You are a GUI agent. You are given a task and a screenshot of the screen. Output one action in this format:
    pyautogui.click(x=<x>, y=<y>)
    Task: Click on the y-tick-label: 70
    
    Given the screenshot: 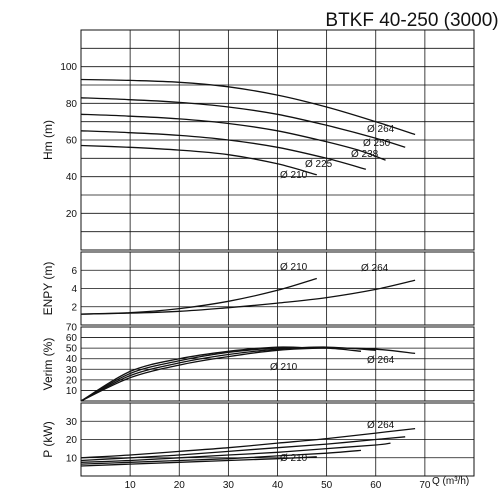 What is the action you would take?
    pyautogui.click(x=72, y=328)
    